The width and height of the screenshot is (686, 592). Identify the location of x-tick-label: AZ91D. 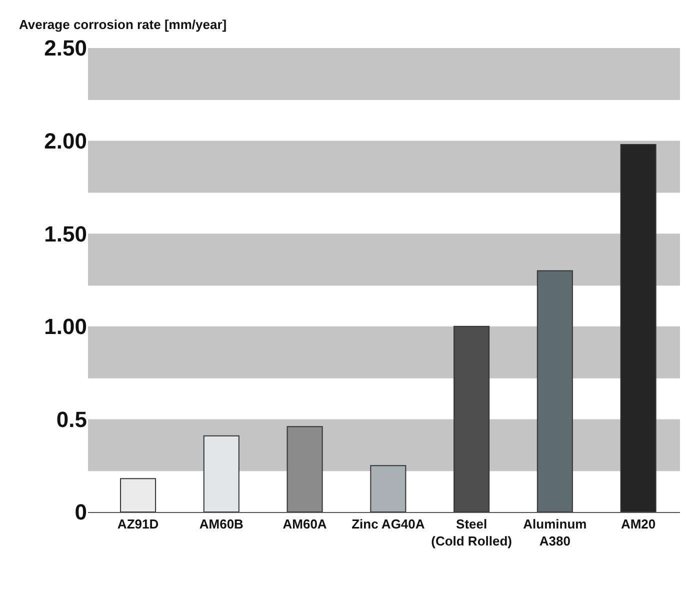
(138, 524).